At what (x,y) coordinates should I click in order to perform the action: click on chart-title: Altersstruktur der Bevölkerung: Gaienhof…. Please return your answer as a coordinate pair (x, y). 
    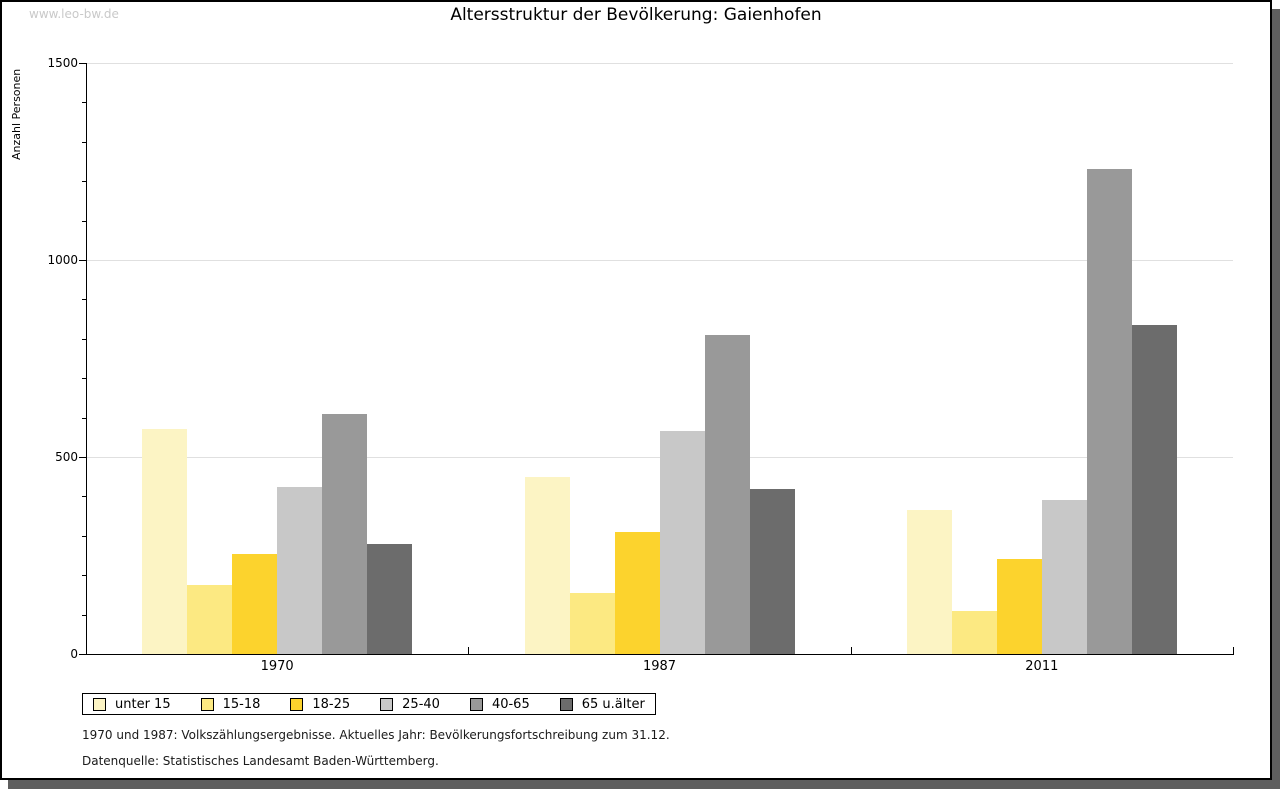
    Looking at the image, I should click on (636, 15).